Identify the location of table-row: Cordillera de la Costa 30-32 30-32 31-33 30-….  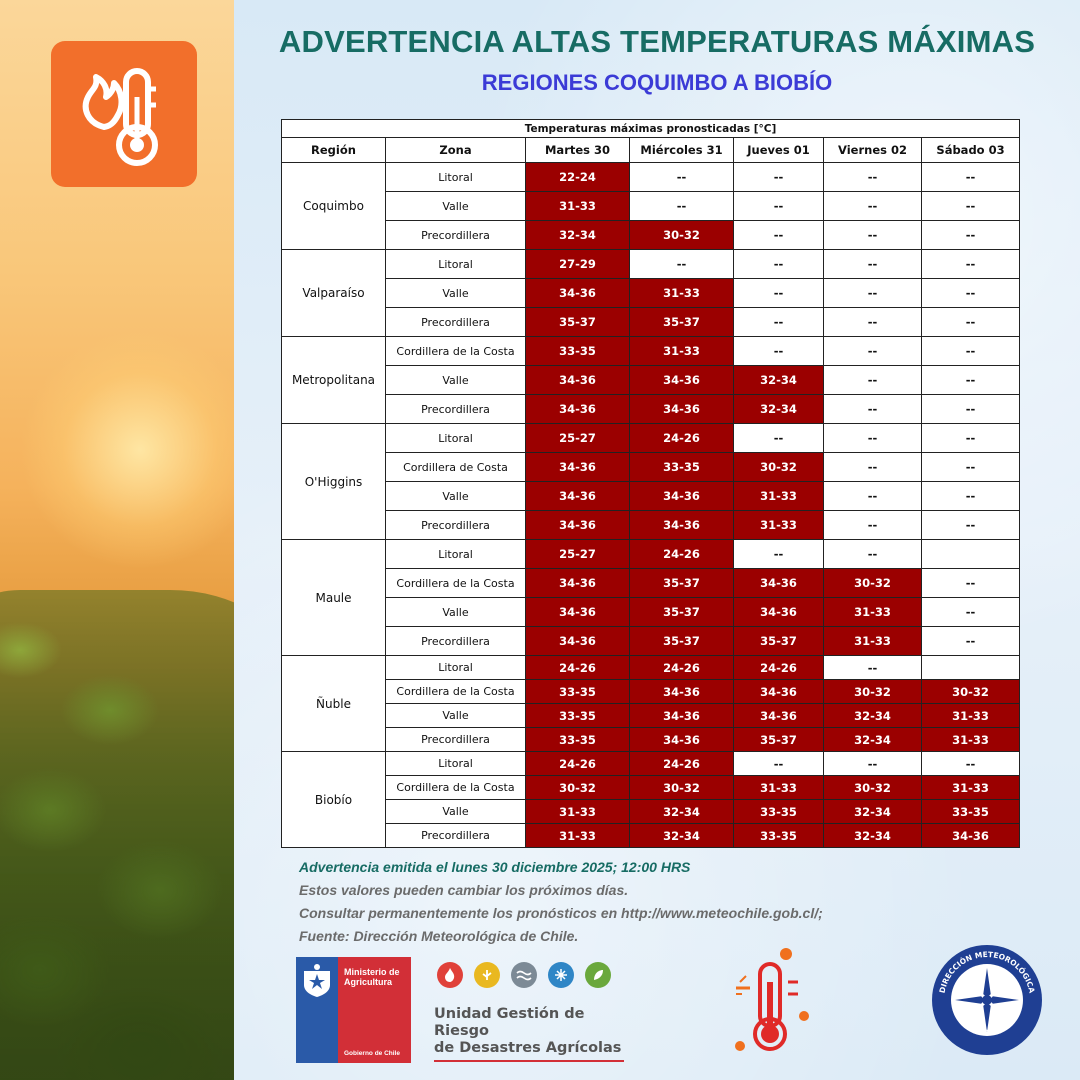
(651, 787).